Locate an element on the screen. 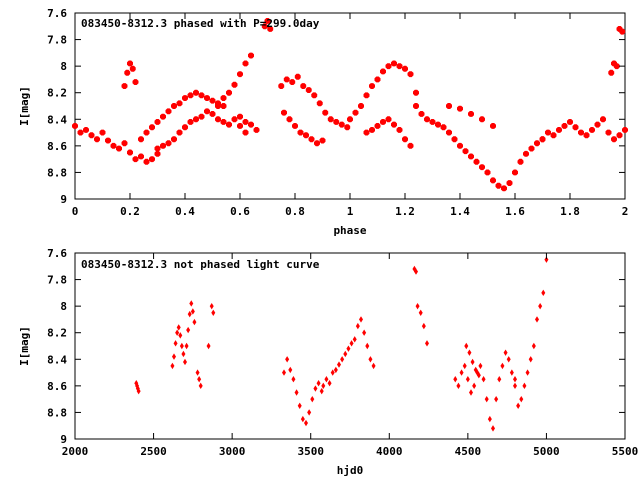 This screenshot has width=640, height=480. y-axis-label: I[mag] is located at coordinates (24, 106).